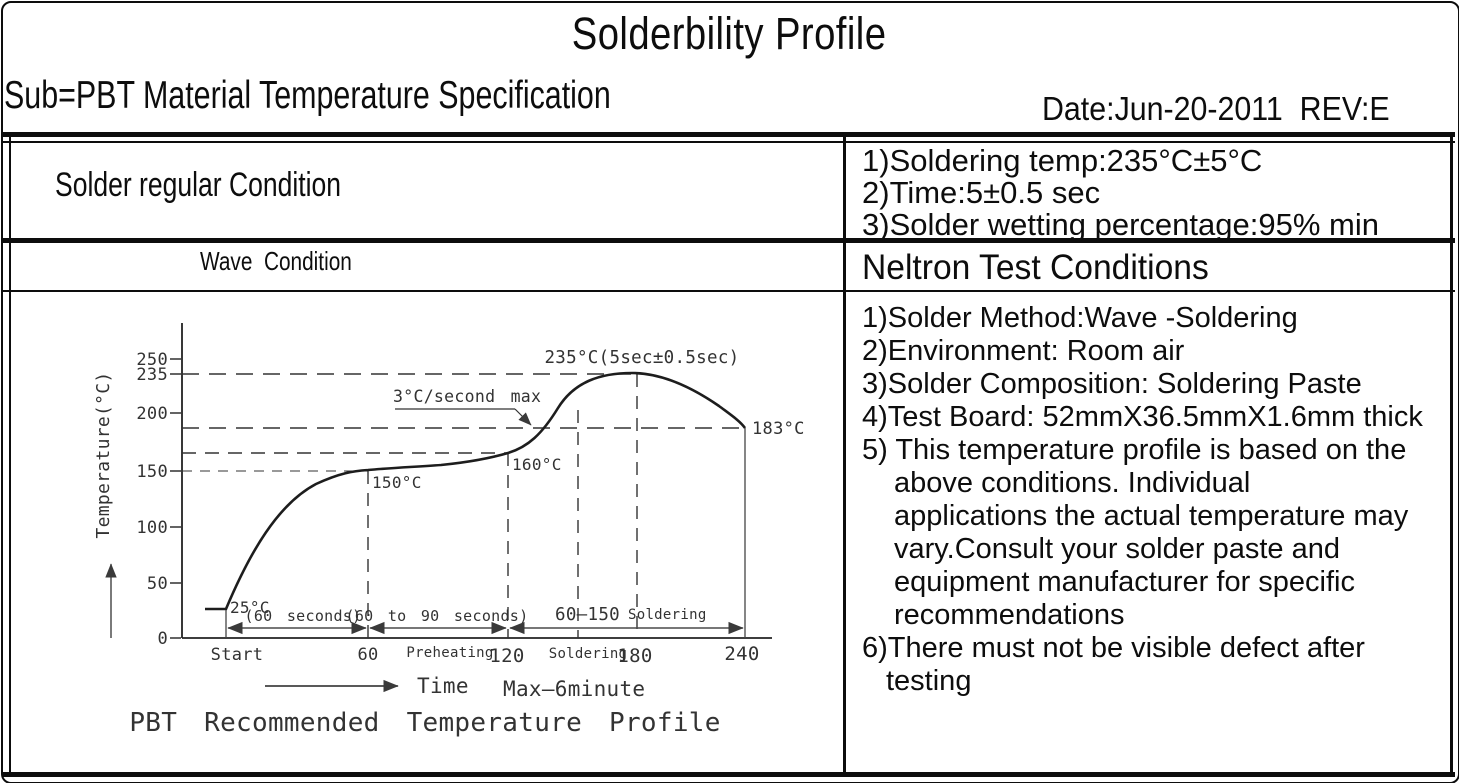  I want to click on stage2-duration: (60 to 90 seconds), so click(437, 616).